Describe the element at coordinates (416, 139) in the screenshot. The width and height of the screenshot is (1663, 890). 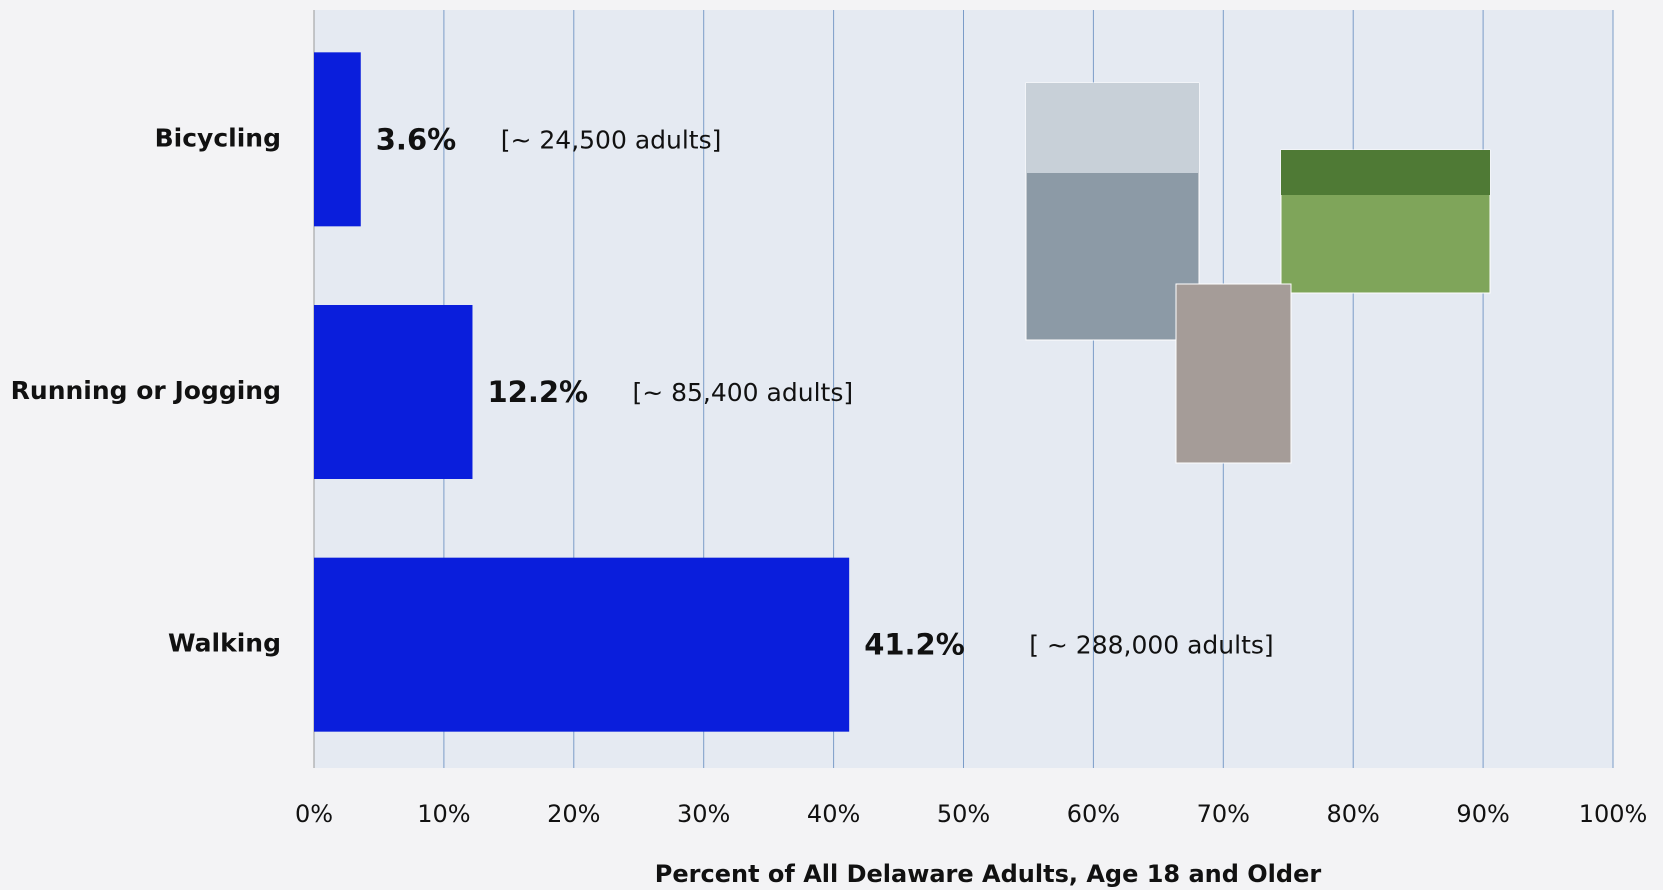
I see `value-label: 3.6%` at that location.